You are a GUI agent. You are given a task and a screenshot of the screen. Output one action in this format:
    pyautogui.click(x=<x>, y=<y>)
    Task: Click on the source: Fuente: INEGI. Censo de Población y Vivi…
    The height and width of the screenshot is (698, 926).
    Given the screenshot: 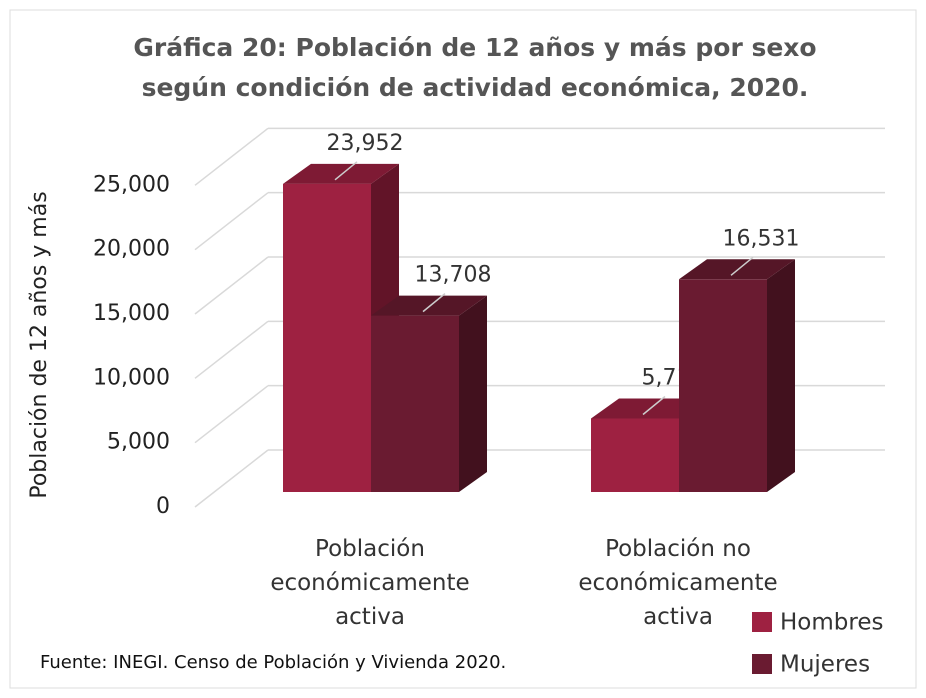 What is the action you would take?
    pyautogui.click(x=273, y=662)
    